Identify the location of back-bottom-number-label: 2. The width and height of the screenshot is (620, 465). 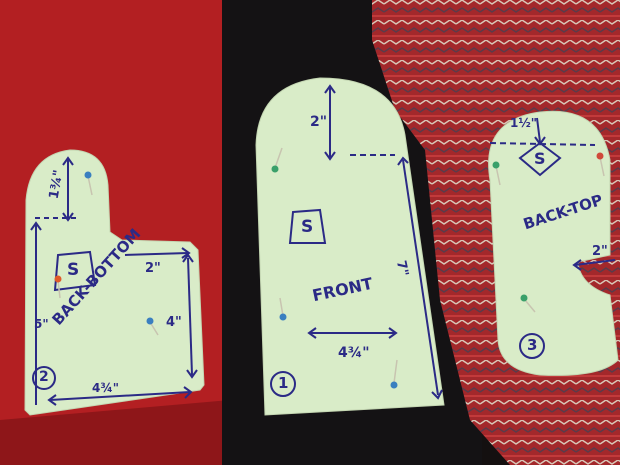
(44, 377).